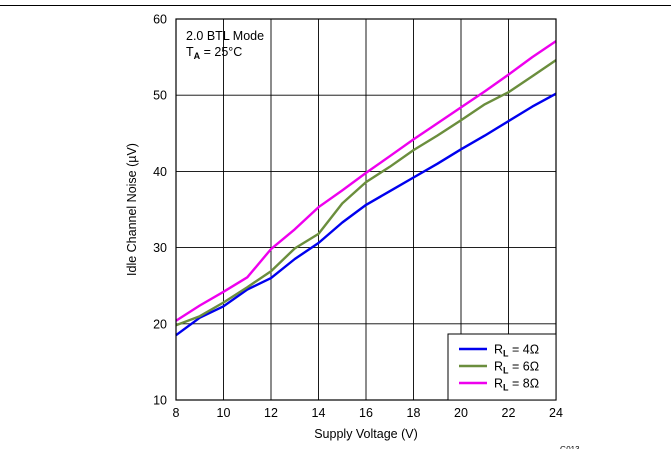  Describe the element at coordinates (176, 413) in the screenshot. I see `x-tick-label: 8` at that location.